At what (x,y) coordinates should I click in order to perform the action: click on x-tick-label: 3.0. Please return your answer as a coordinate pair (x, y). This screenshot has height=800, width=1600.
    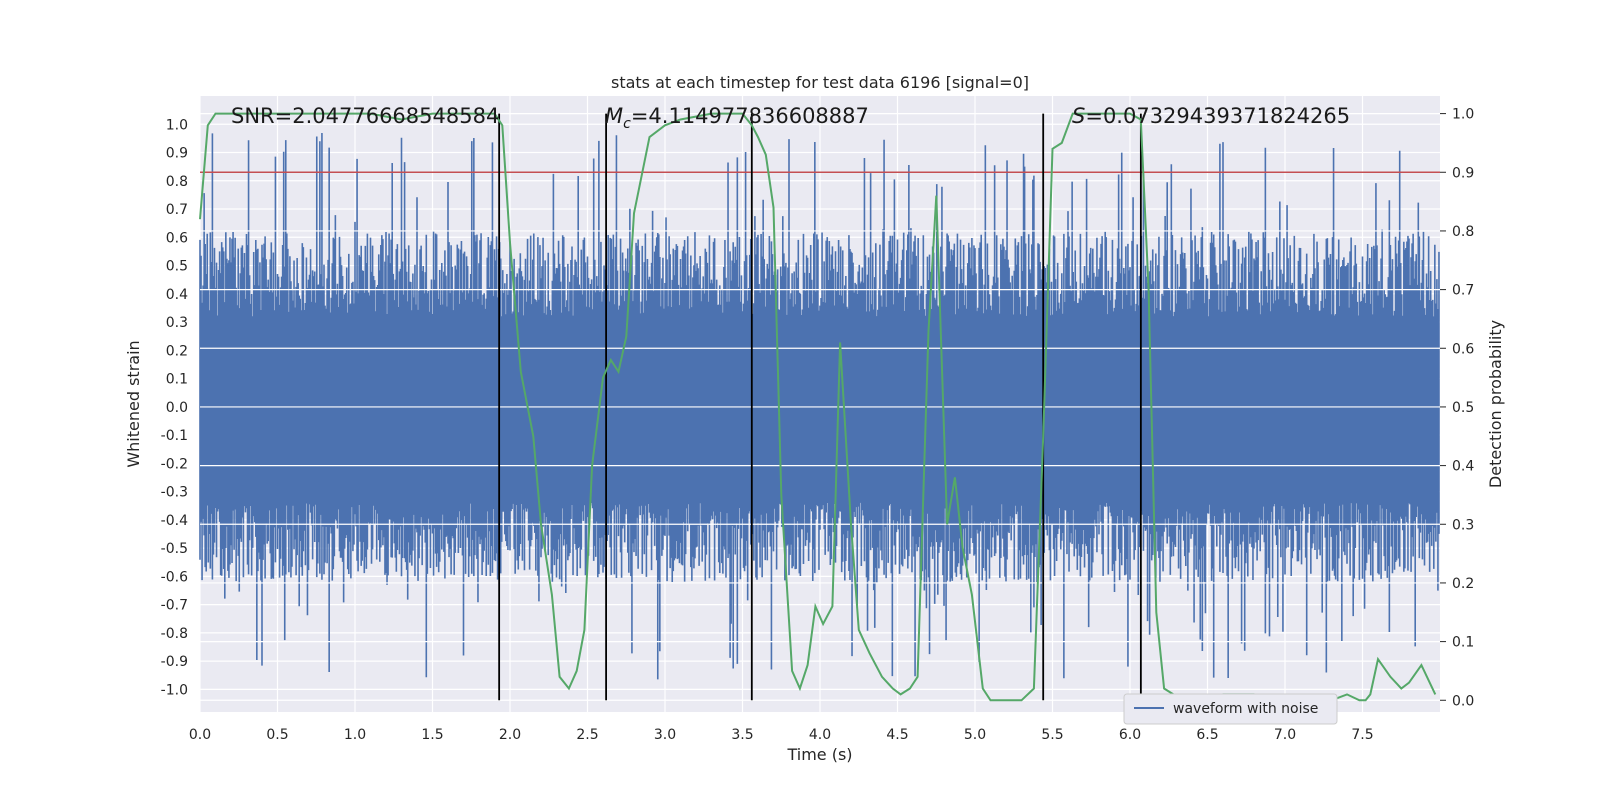
    Looking at the image, I should click on (665, 735).